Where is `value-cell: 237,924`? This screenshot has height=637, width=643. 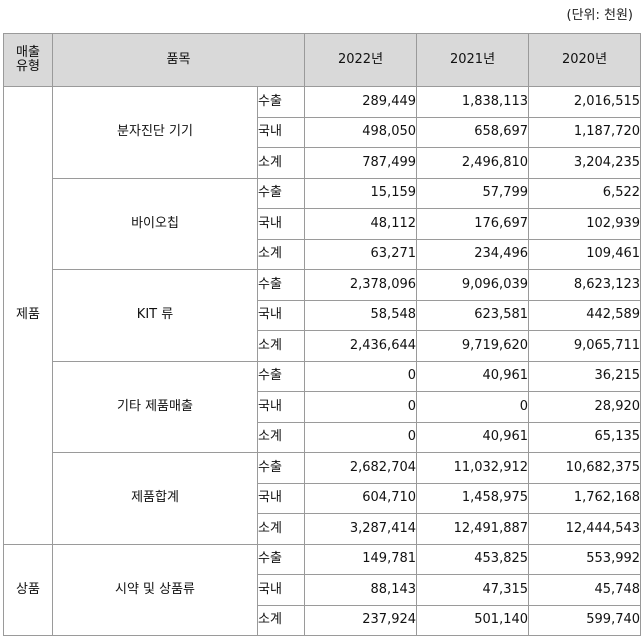
value-cell: 237,924 is located at coordinates (361, 620).